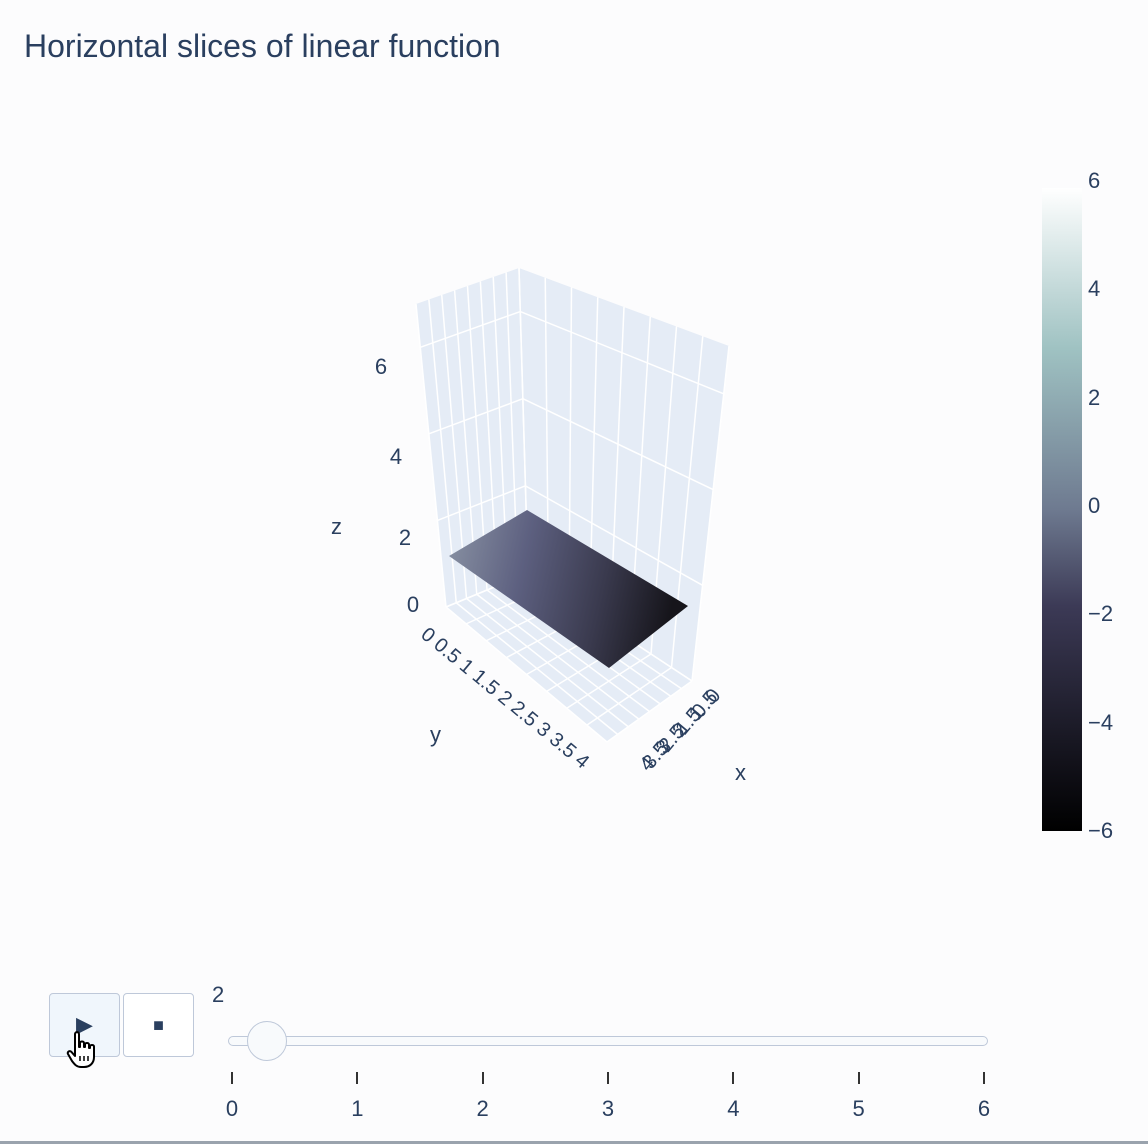  Describe the element at coordinates (608, 1041) in the screenshot. I see `slider-track` at that location.